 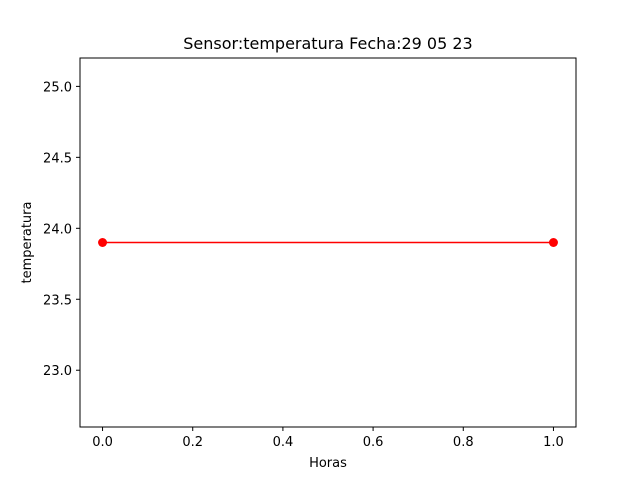 I want to click on plot-content, so click(x=328, y=242).